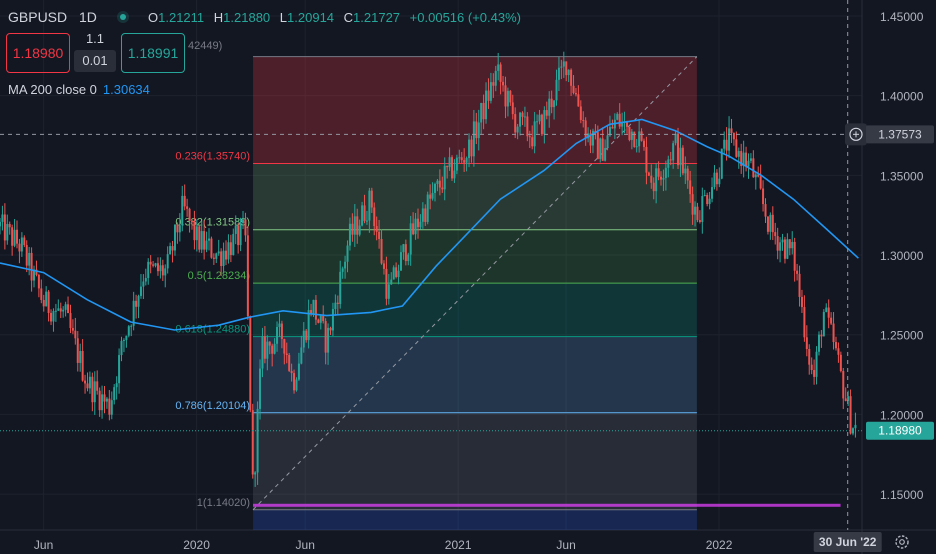 This screenshot has width=936, height=554. I want to click on interval-label: 1D, so click(88, 17).